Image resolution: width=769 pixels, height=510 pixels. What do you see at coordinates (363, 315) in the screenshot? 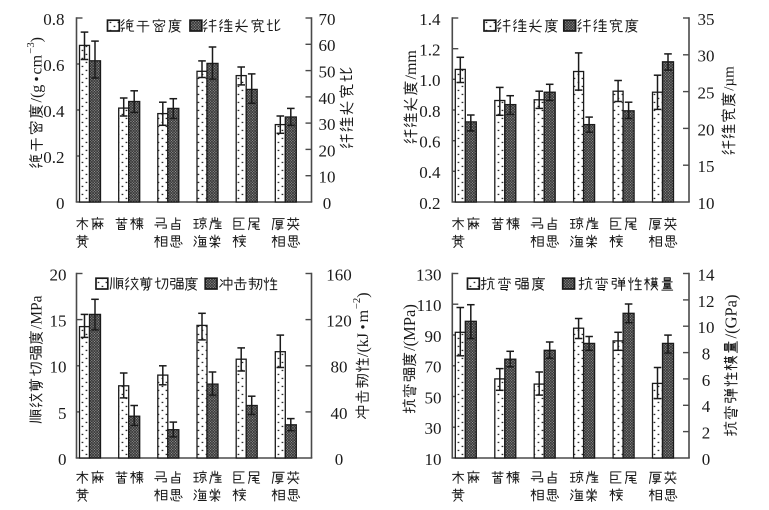
I see `svg-text: m` at bounding box center [363, 315].